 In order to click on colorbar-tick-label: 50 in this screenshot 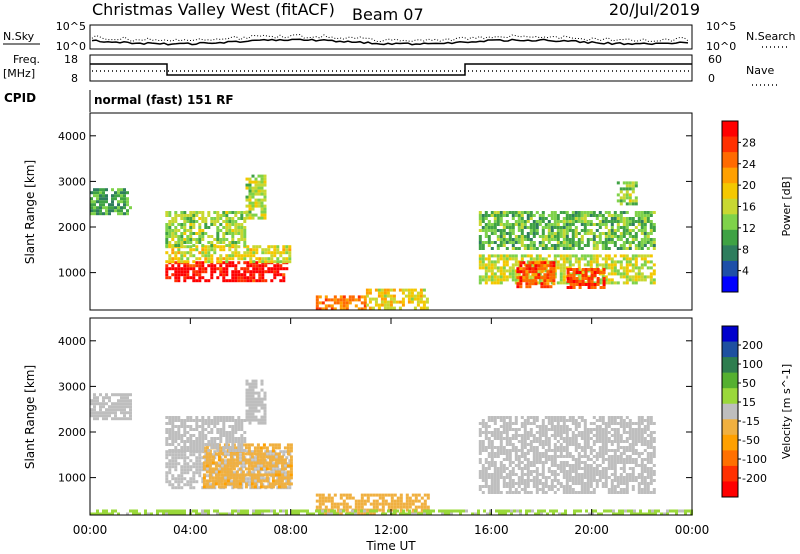, I will do `click(749, 383)`.